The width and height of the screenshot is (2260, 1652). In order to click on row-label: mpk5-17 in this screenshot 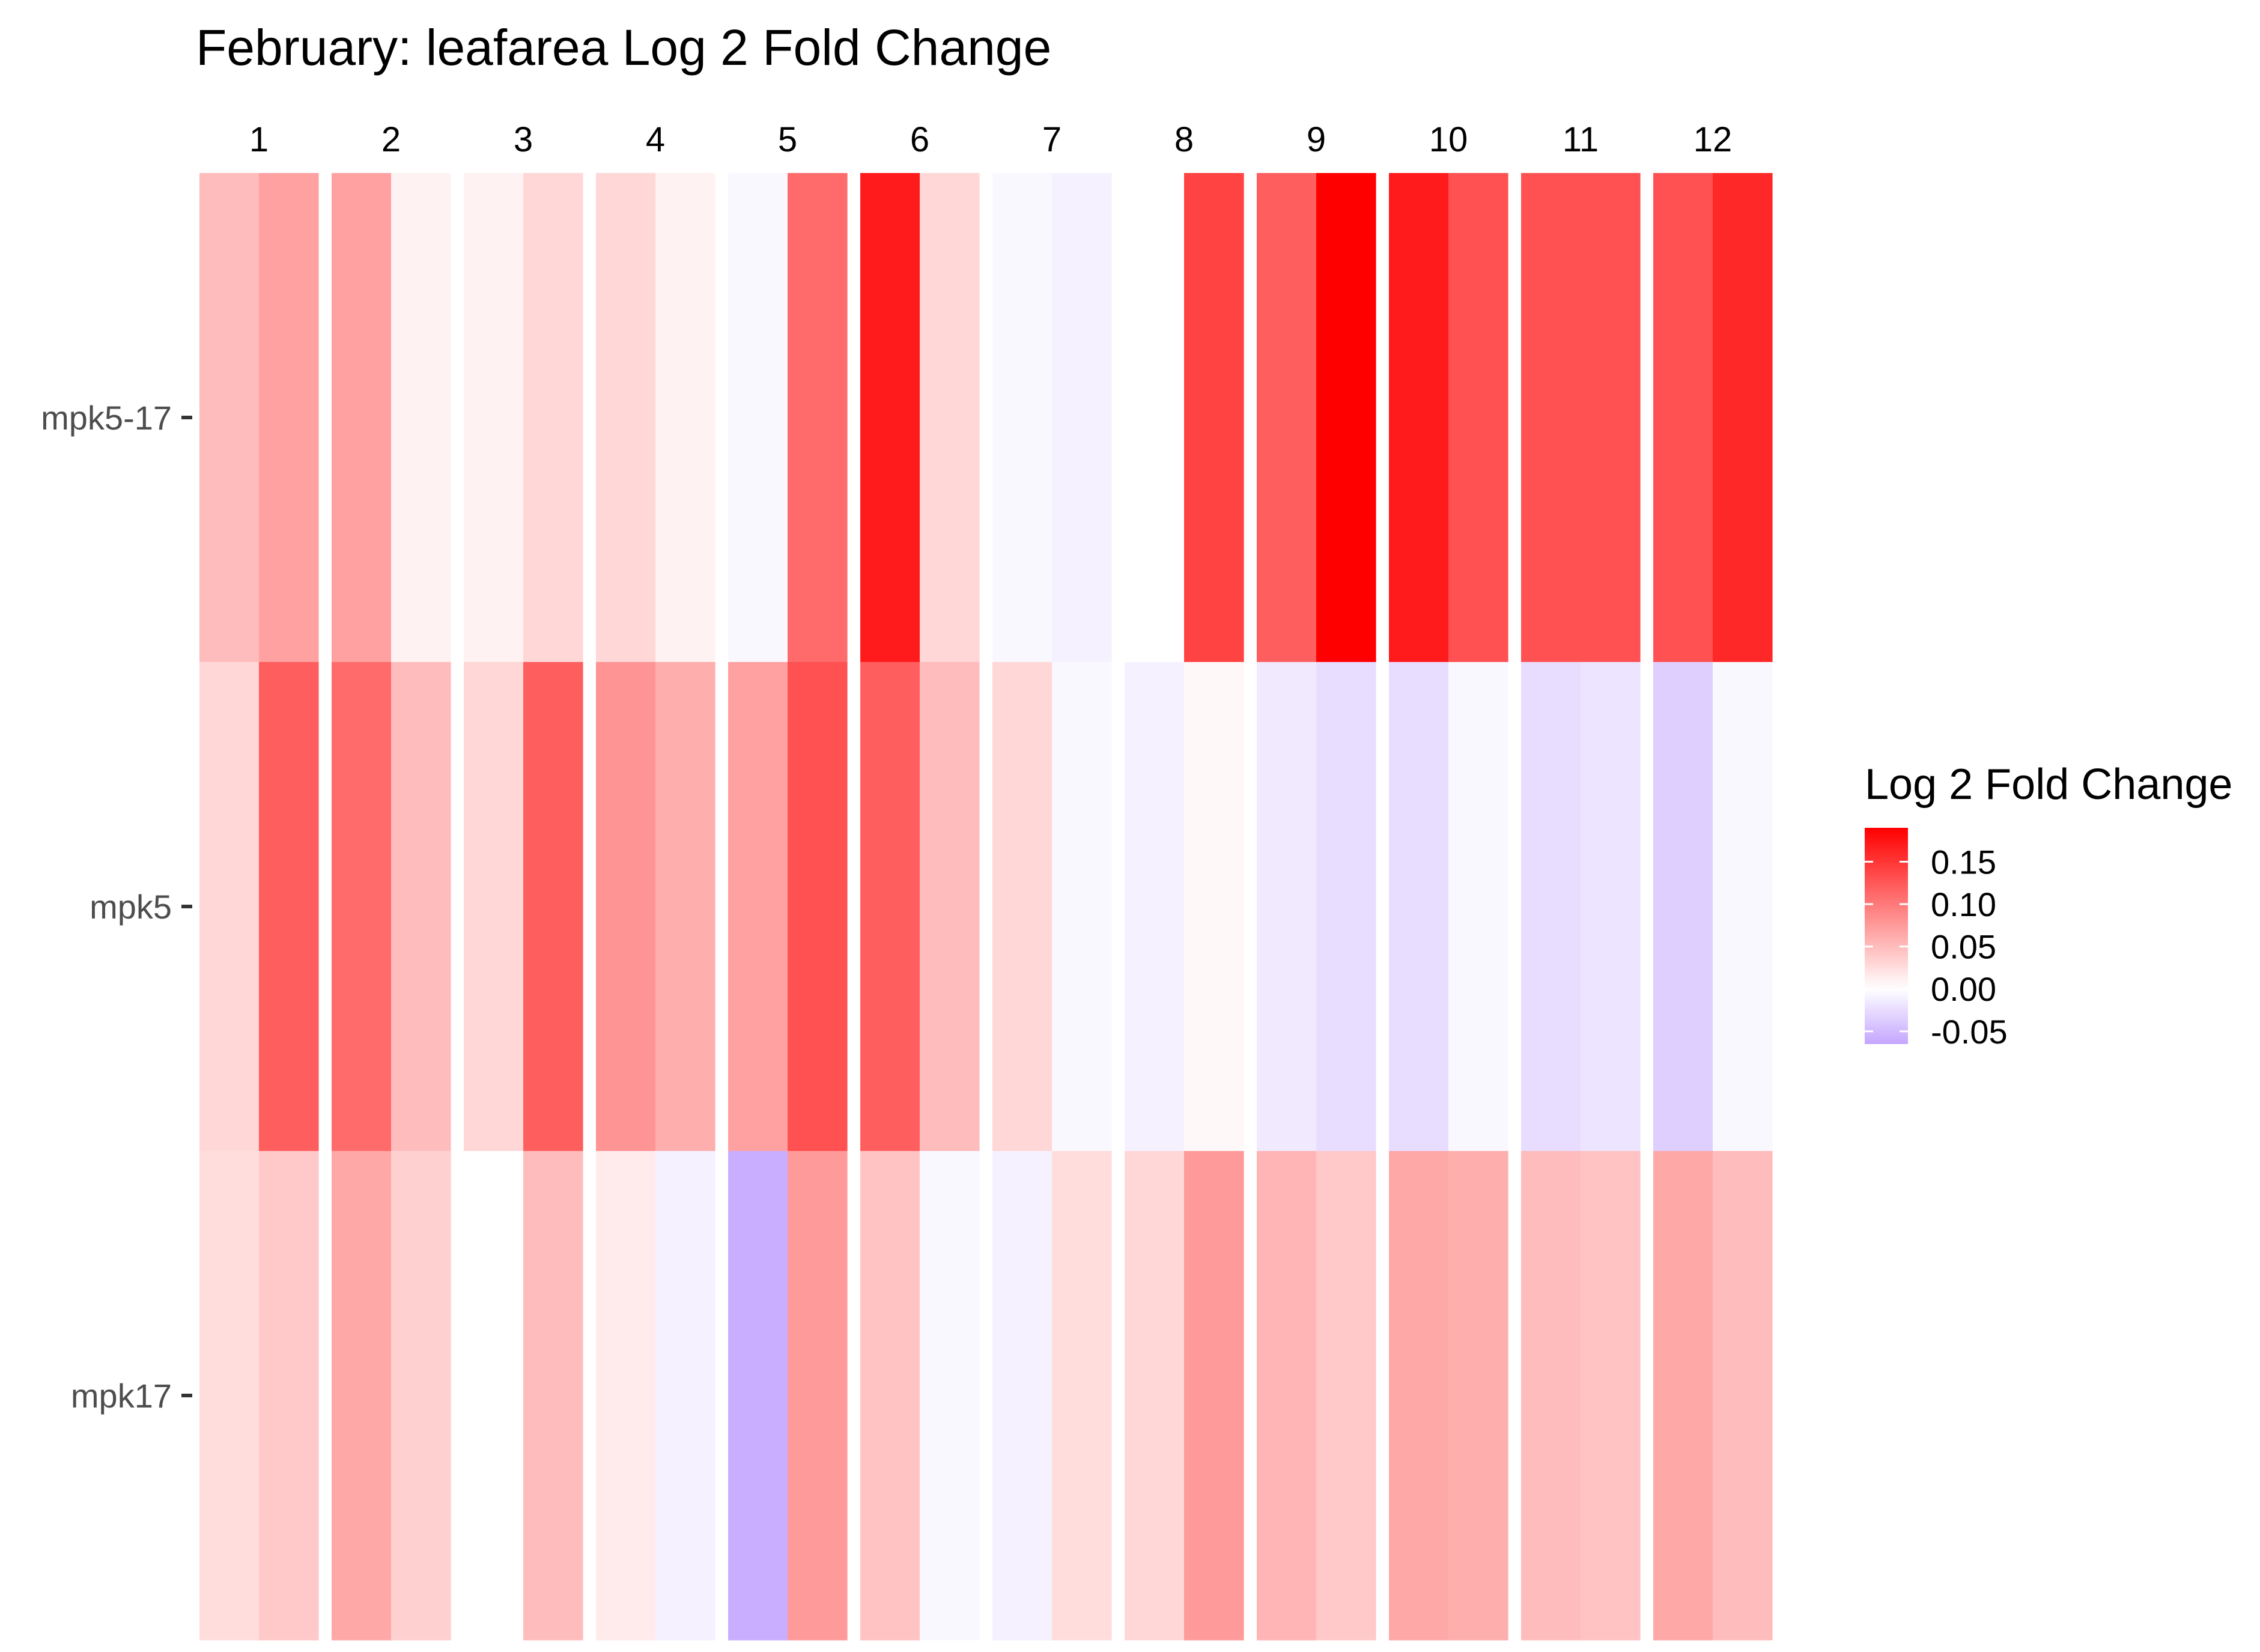, I will do `click(106, 418)`.